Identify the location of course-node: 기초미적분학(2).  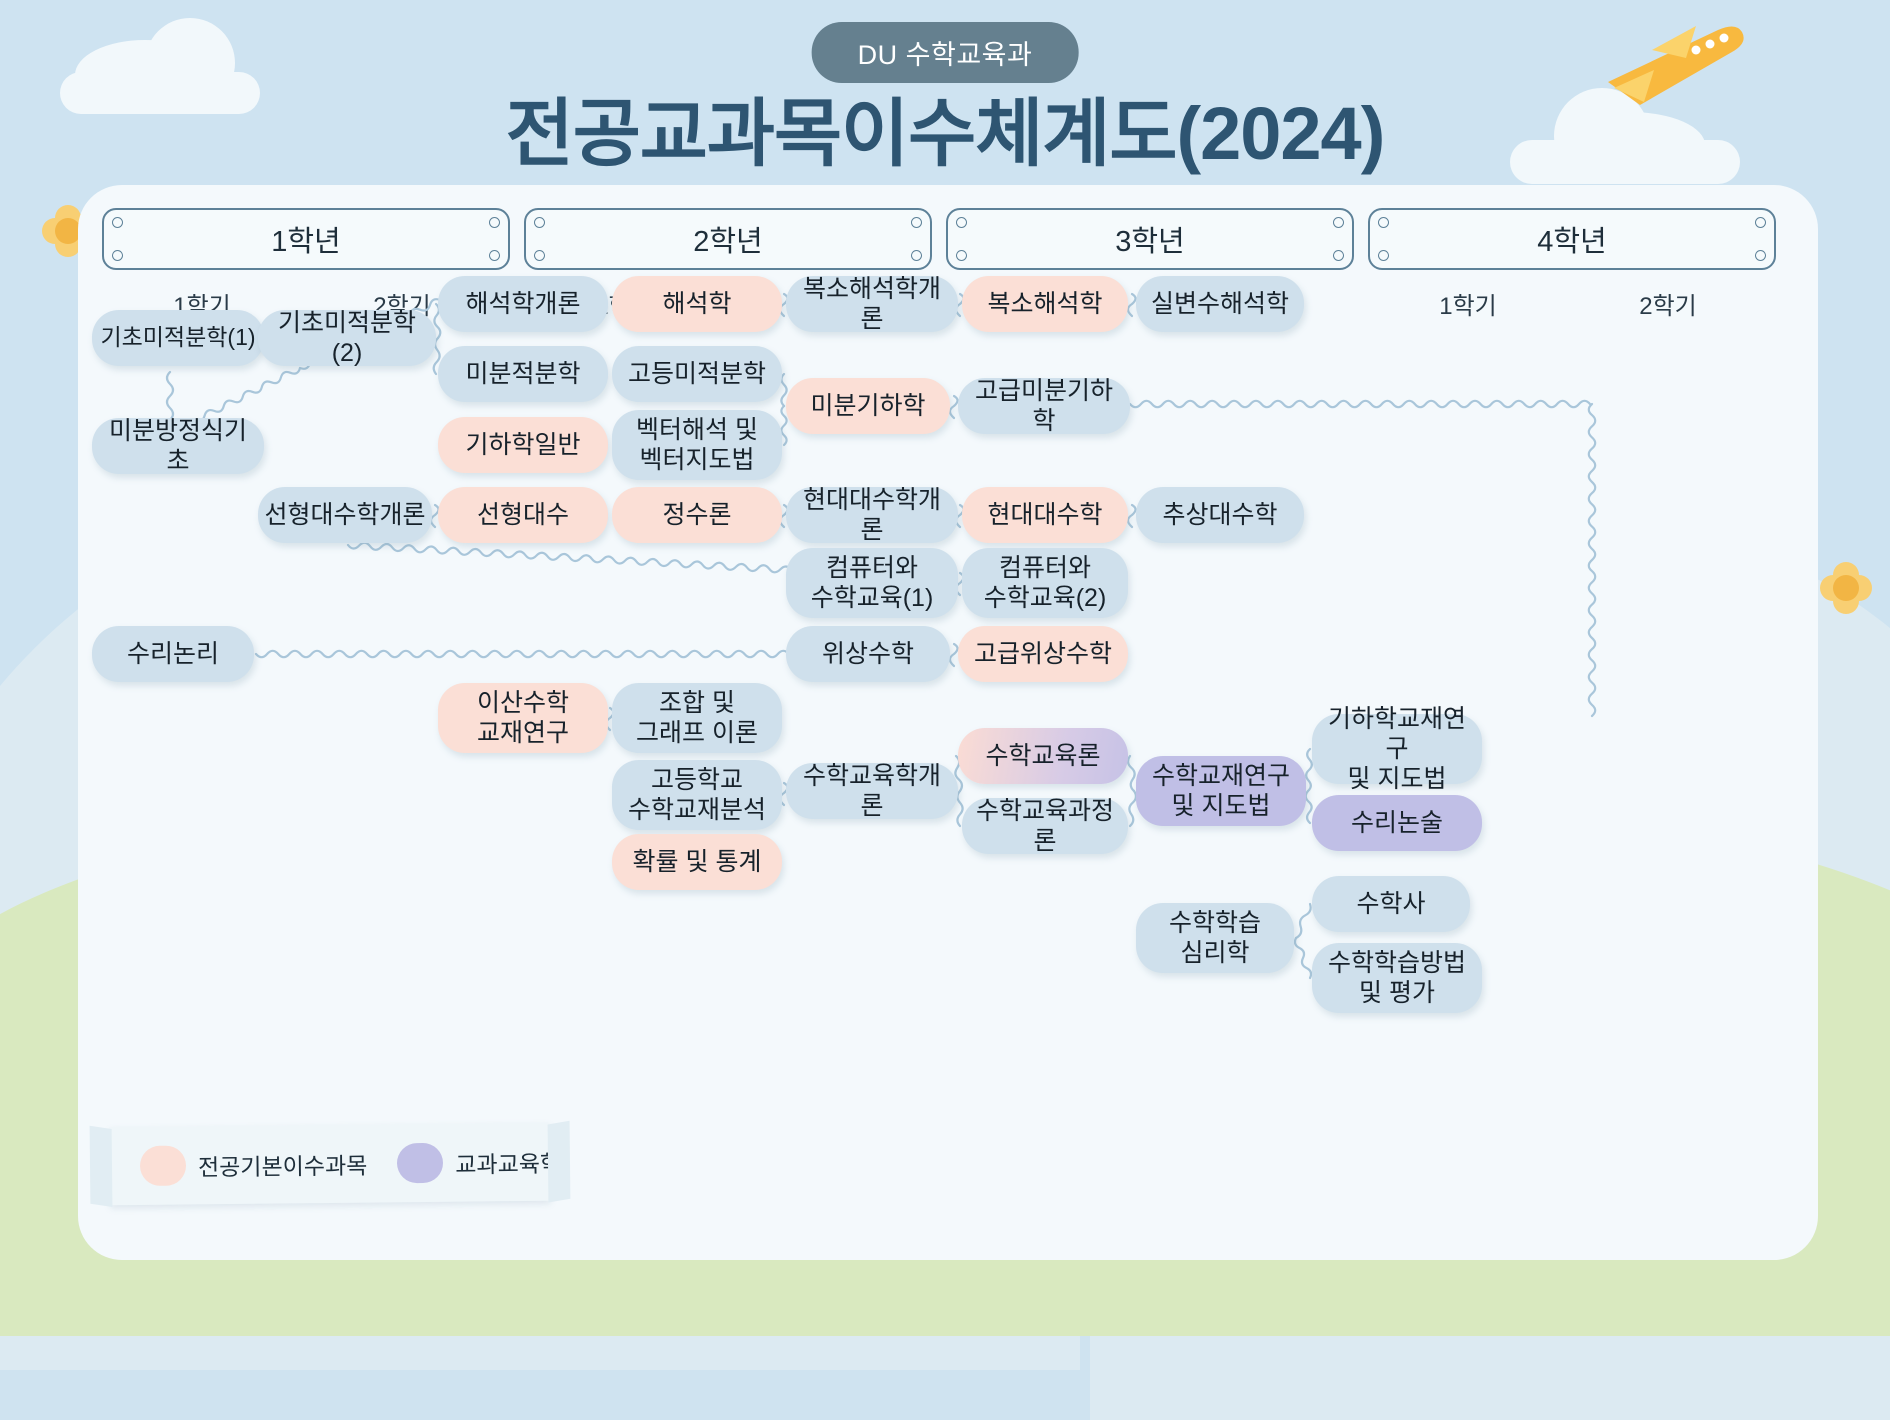
(347, 338).